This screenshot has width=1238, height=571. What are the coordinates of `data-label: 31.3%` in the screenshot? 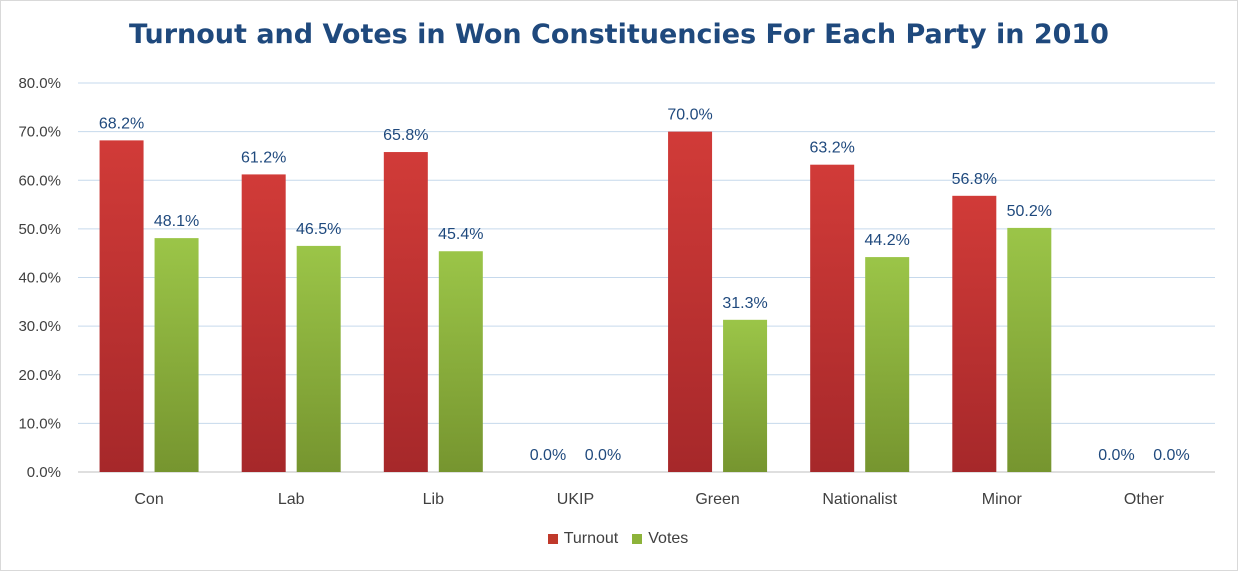 It's located at (744, 303).